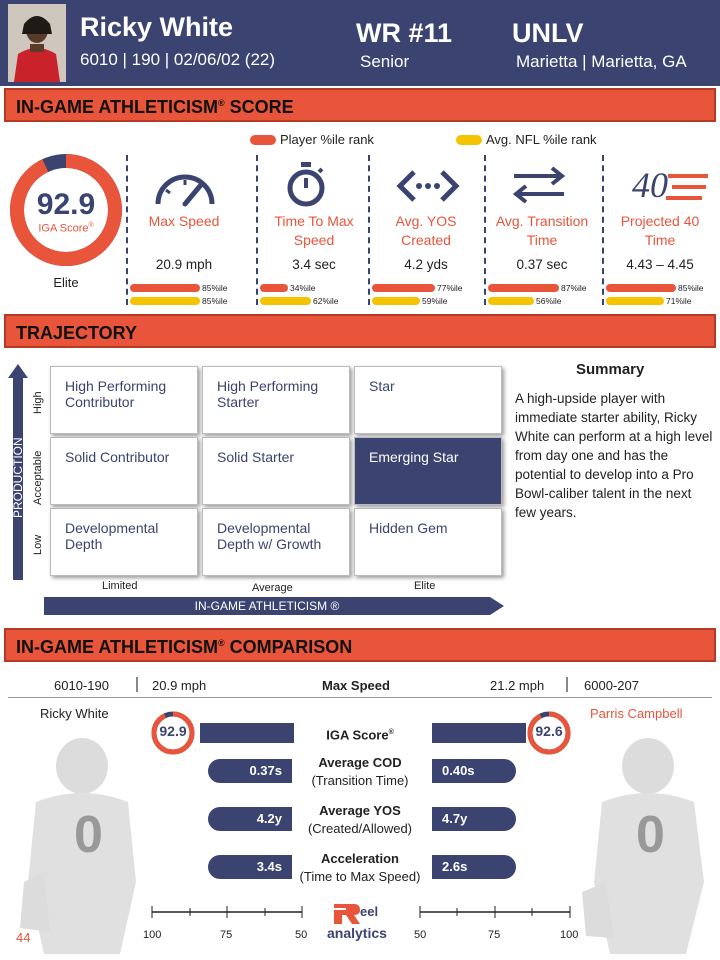 This screenshot has width=720, height=960. What do you see at coordinates (601, 61) in the screenshot?
I see `player-hometown: Marietta | Marietta, GA` at bounding box center [601, 61].